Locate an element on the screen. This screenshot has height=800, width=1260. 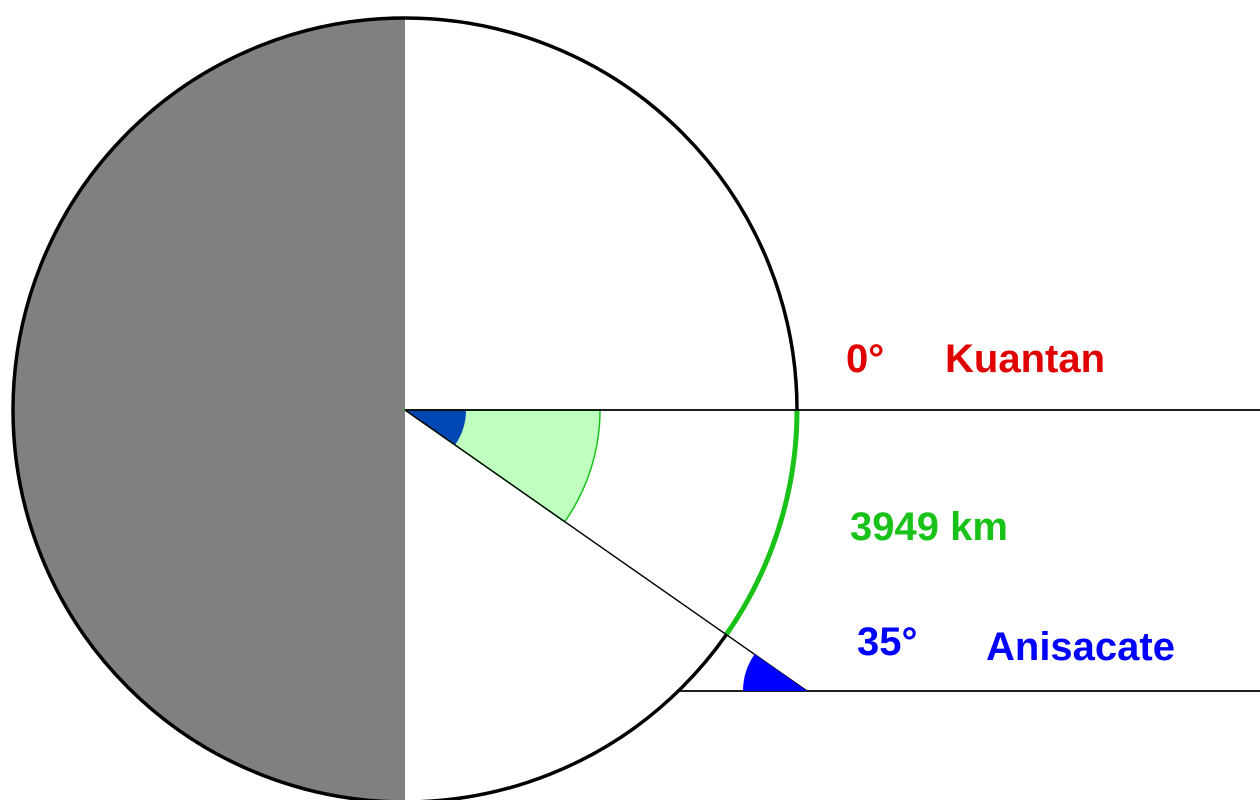
surface-distance-arc is located at coordinates (762, 523).